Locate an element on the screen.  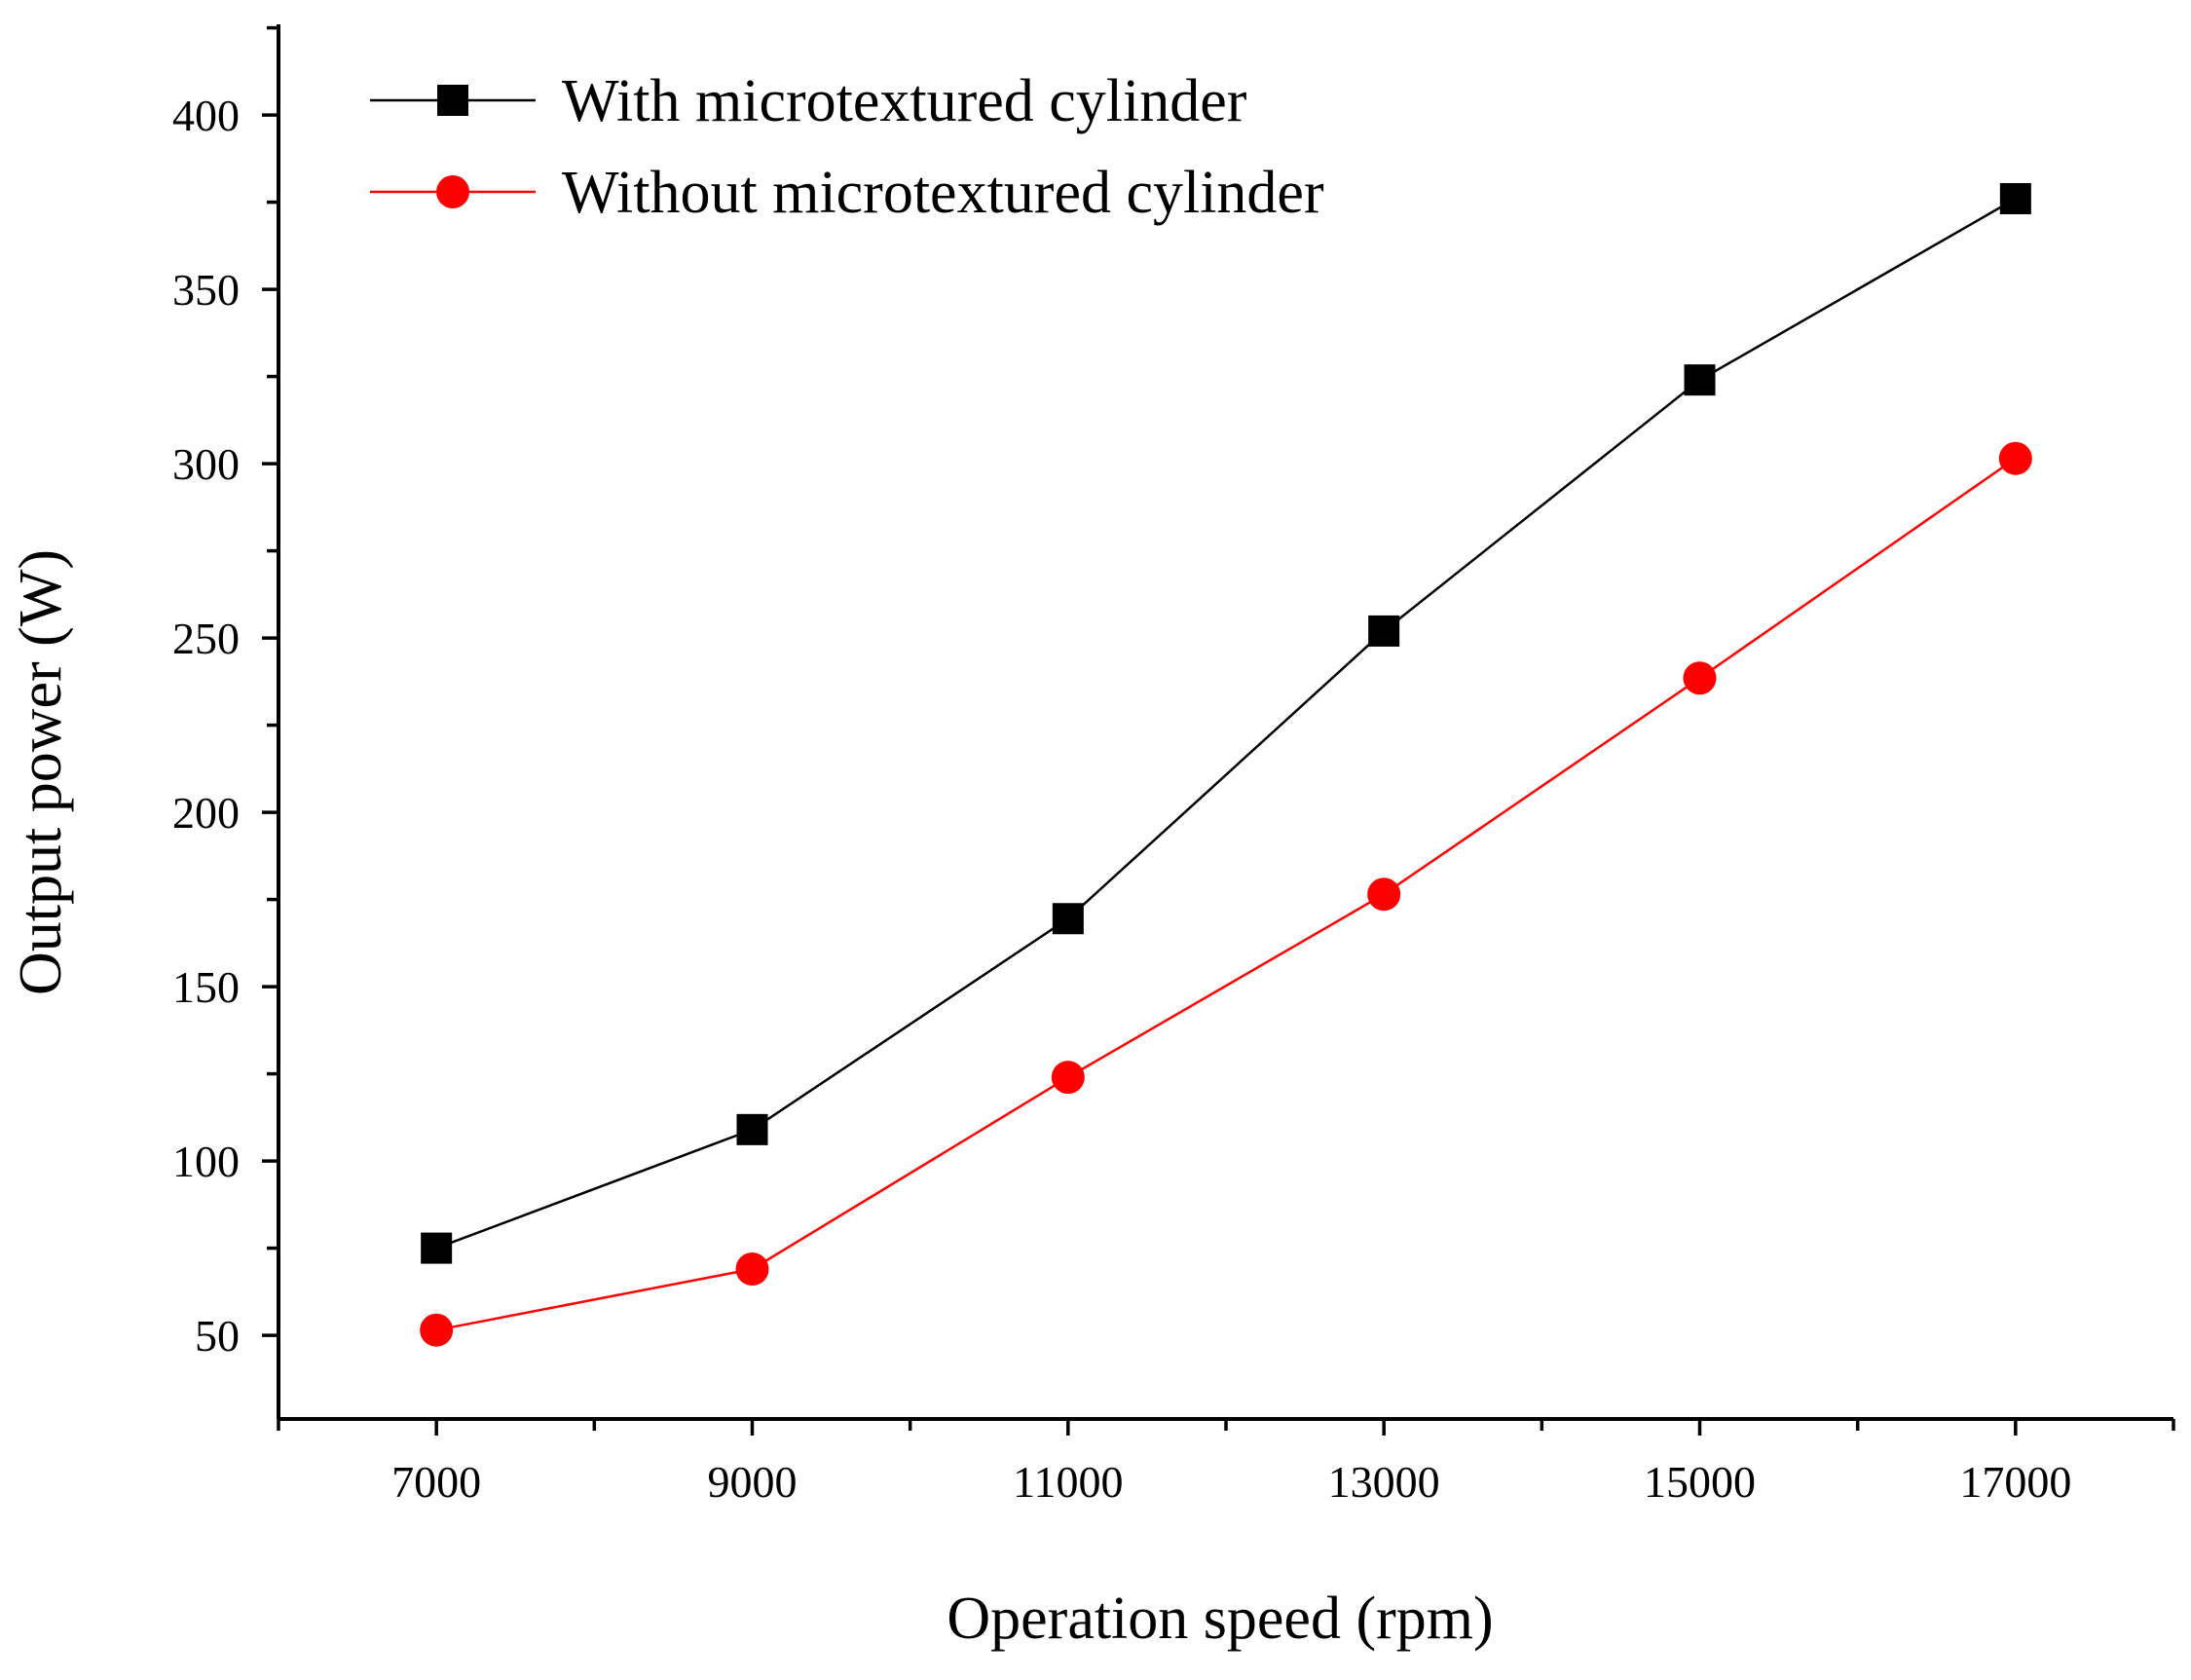
legend-label: Without microtextured cylinder is located at coordinates (943, 193).